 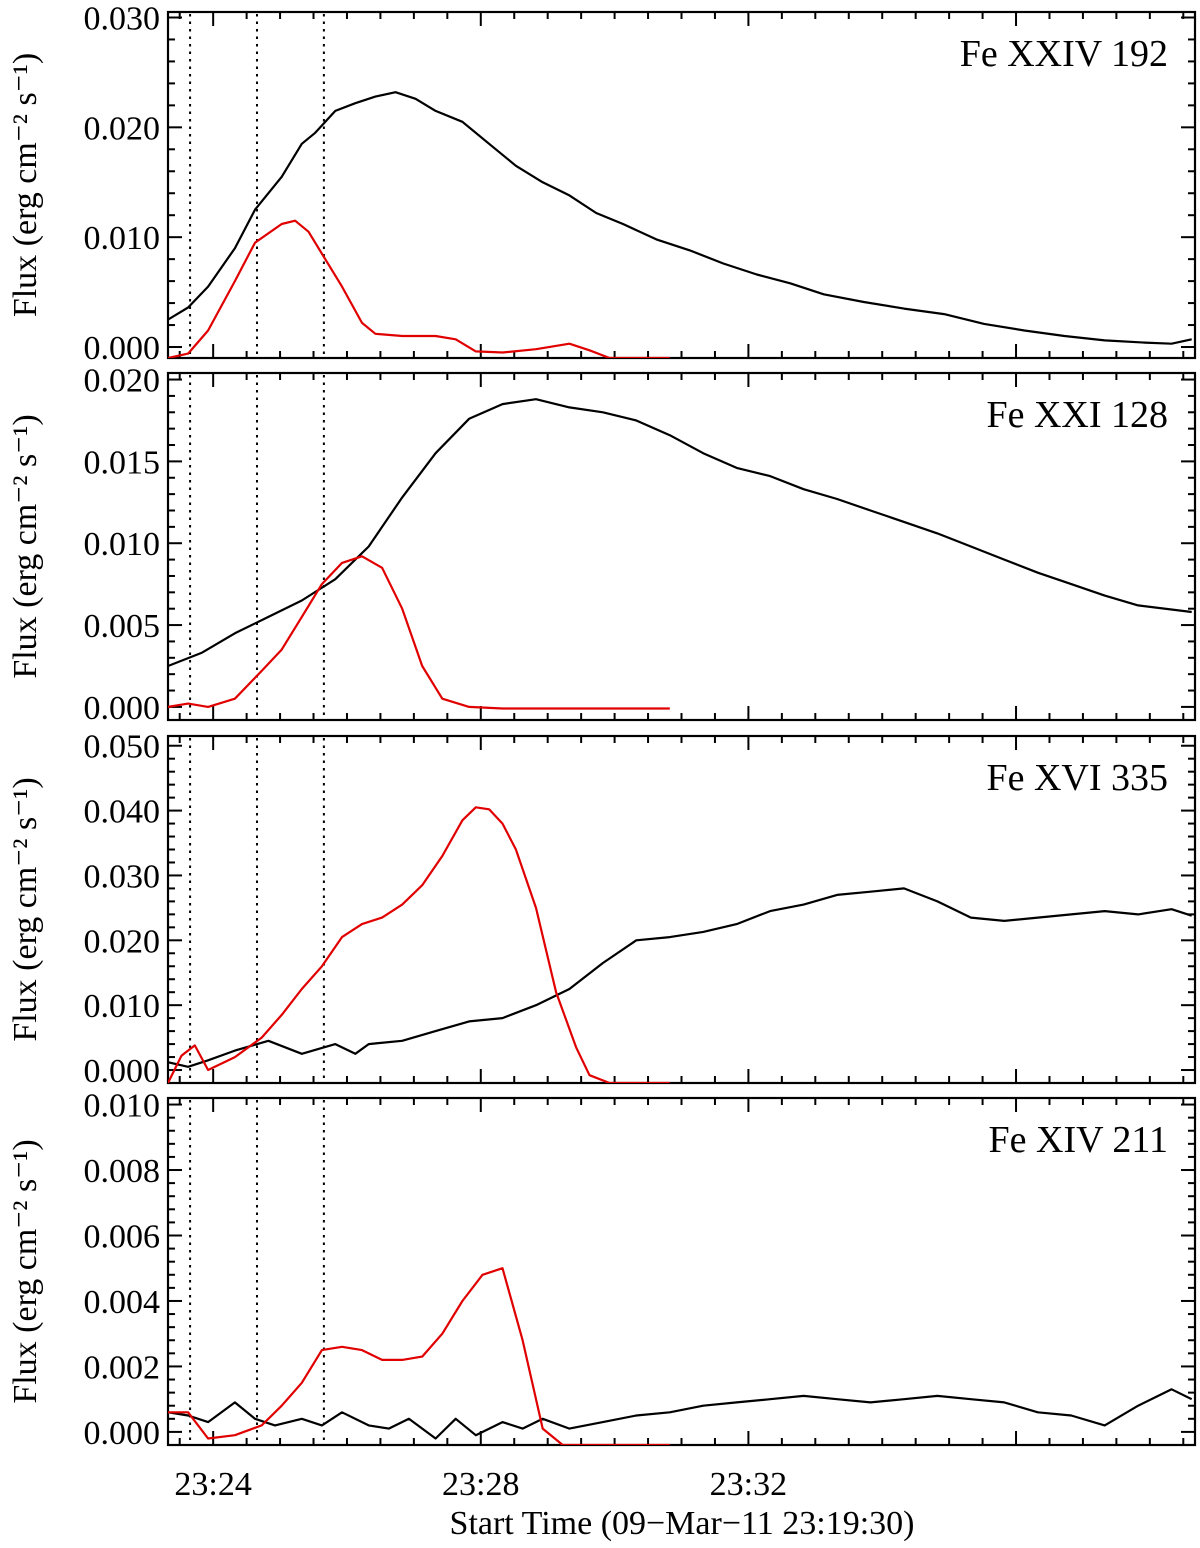 What do you see at coordinates (122, 1171) in the screenshot?
I see `y-tick-label: 0.008` at bounding box center [122, 1171].